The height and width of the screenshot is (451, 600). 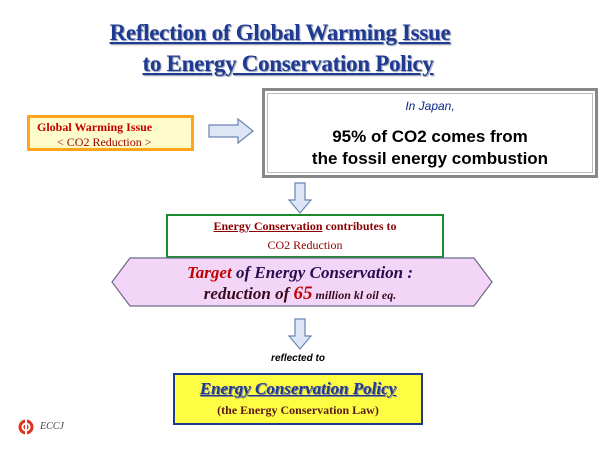 What do you see at coordinates (288, 63) in the screenshot?
I see `title-line-2: to Energy Conservation Policy` at bounding box center [288, 63].